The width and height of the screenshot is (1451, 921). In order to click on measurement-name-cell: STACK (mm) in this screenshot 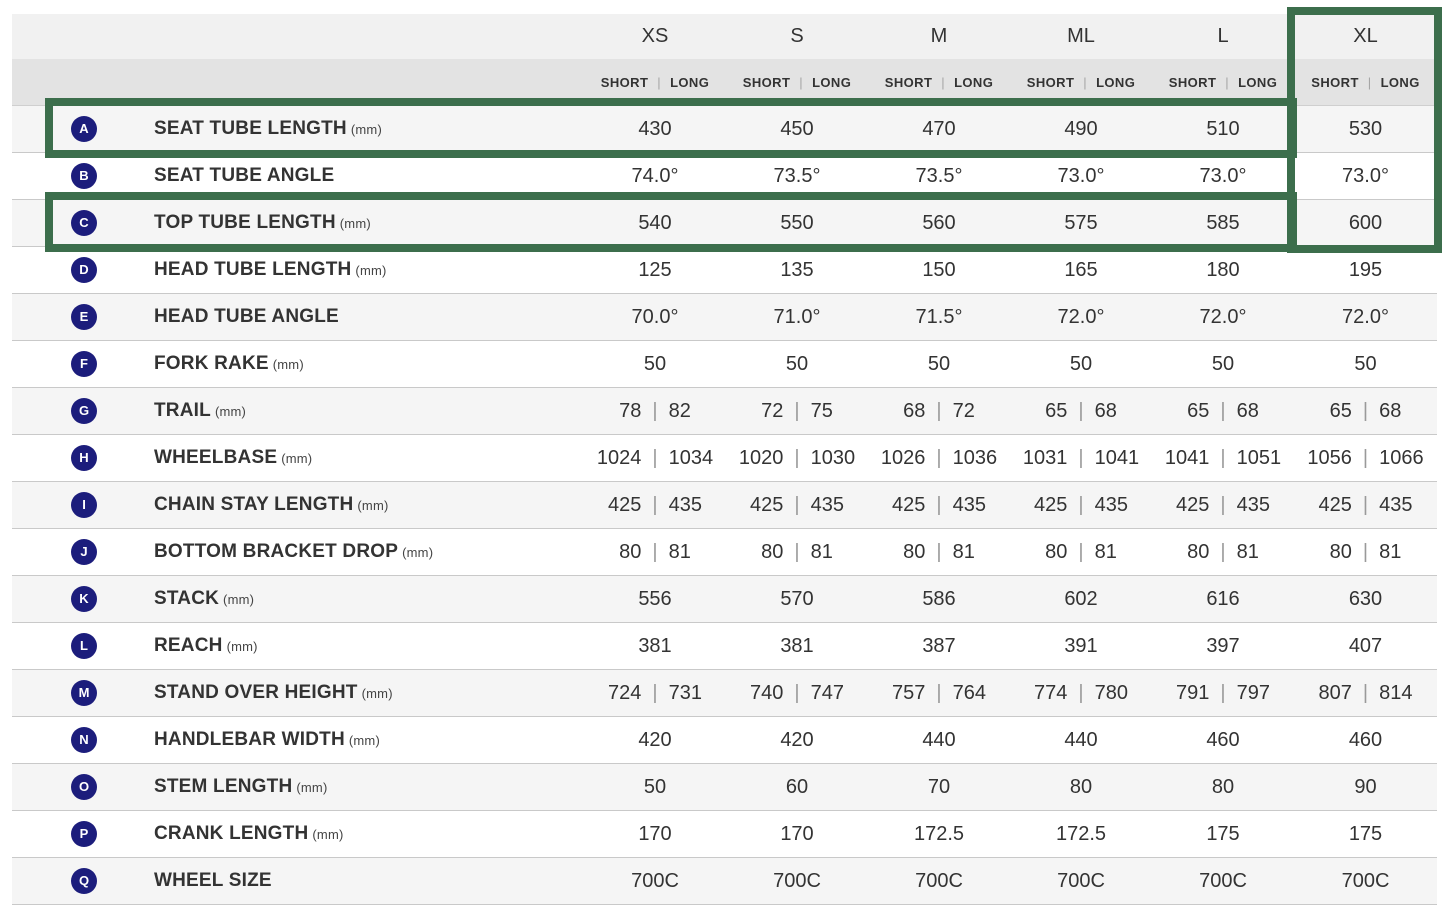, I will do `click(369, 599)`.